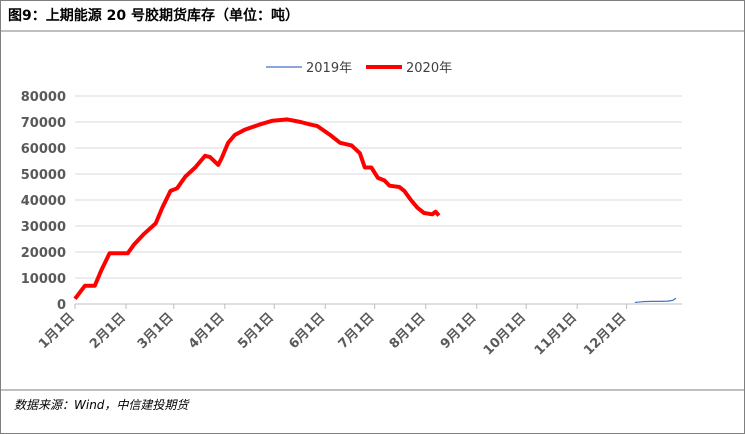 This screenshot has height=434, width=745. I want to click on x-tick-label: 11月1日, so click(556, 334).